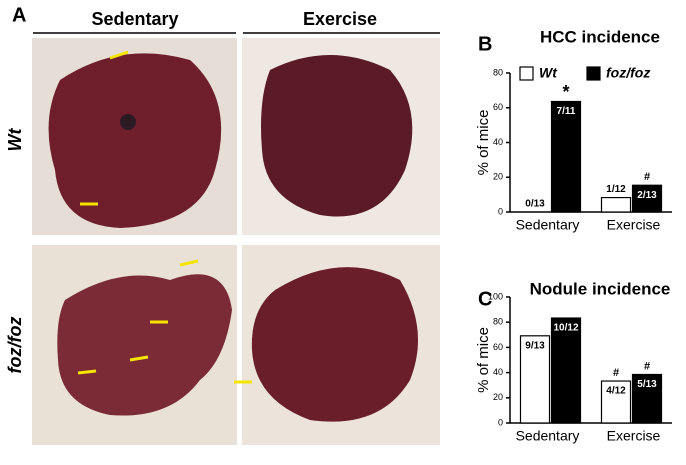 This screenshot has width=686, height=465. What do you see at coordinates (647, 384) in the screenshot?
I see `value-label: 5/13` at bounding box center [647, 384].